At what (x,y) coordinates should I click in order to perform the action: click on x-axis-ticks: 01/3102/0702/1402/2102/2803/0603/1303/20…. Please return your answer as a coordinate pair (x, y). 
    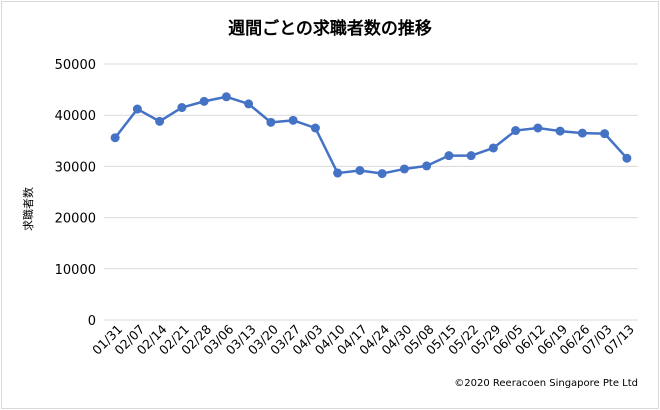
    Looking at the image, I should click on (363, 339).